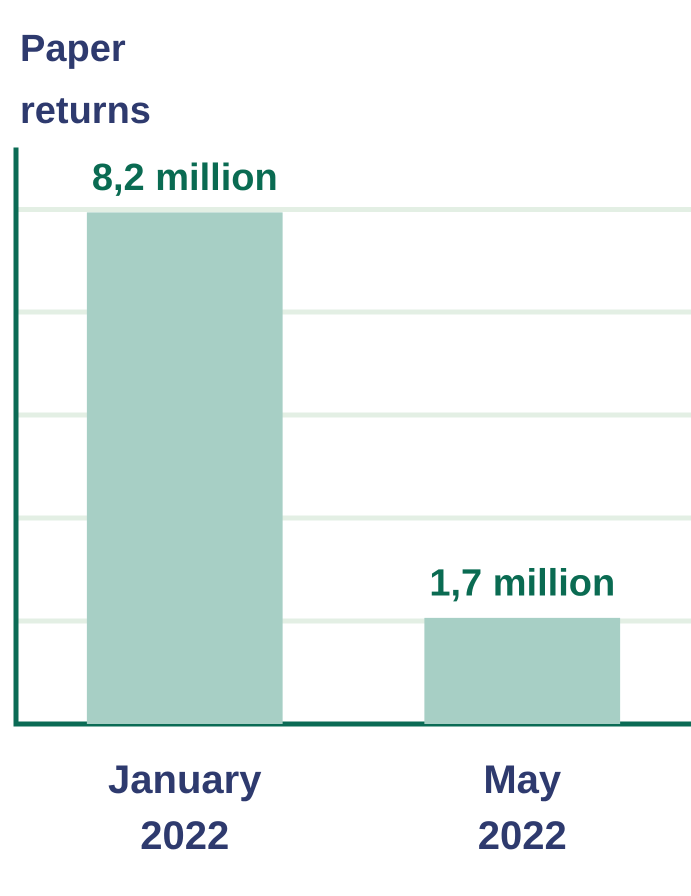  Describe the element at coordinates (86, 80) in the screenshot. I see `chart-title: Paper returns` at that location.